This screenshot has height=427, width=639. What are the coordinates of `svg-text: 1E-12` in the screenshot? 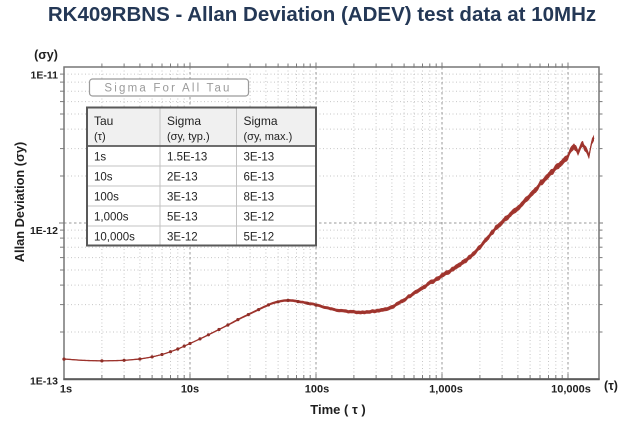 It's located at (44, 231).